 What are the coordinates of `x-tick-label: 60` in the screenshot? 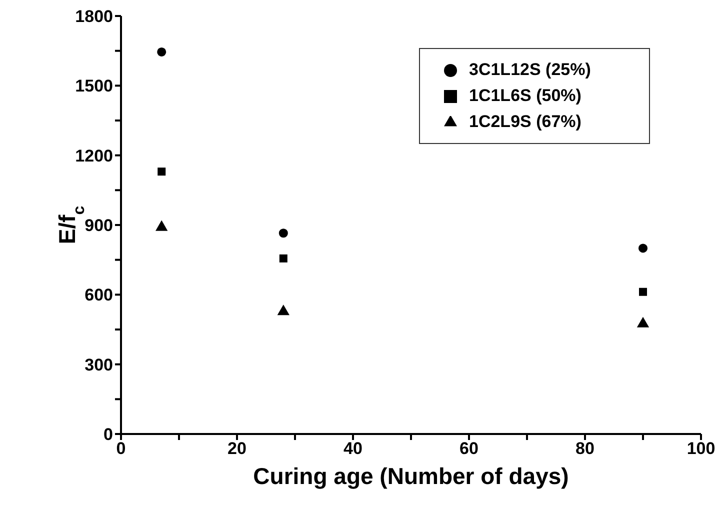 It's located at (469, 448).